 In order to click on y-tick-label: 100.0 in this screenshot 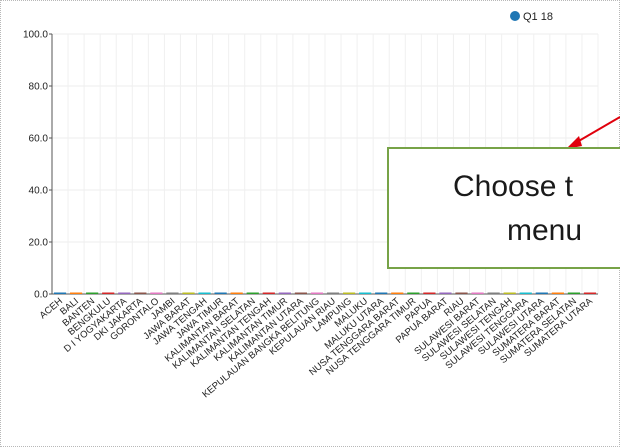, I will do `click(35, 35)`.